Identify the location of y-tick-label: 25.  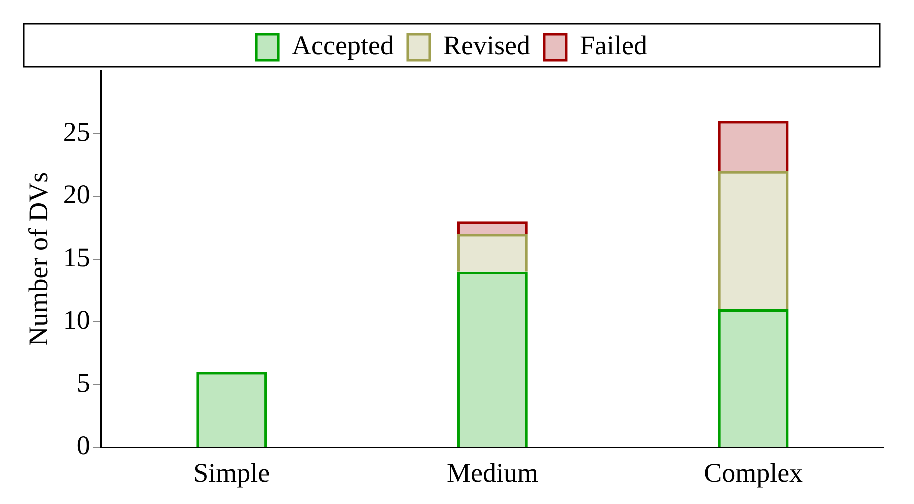
(76, 131).